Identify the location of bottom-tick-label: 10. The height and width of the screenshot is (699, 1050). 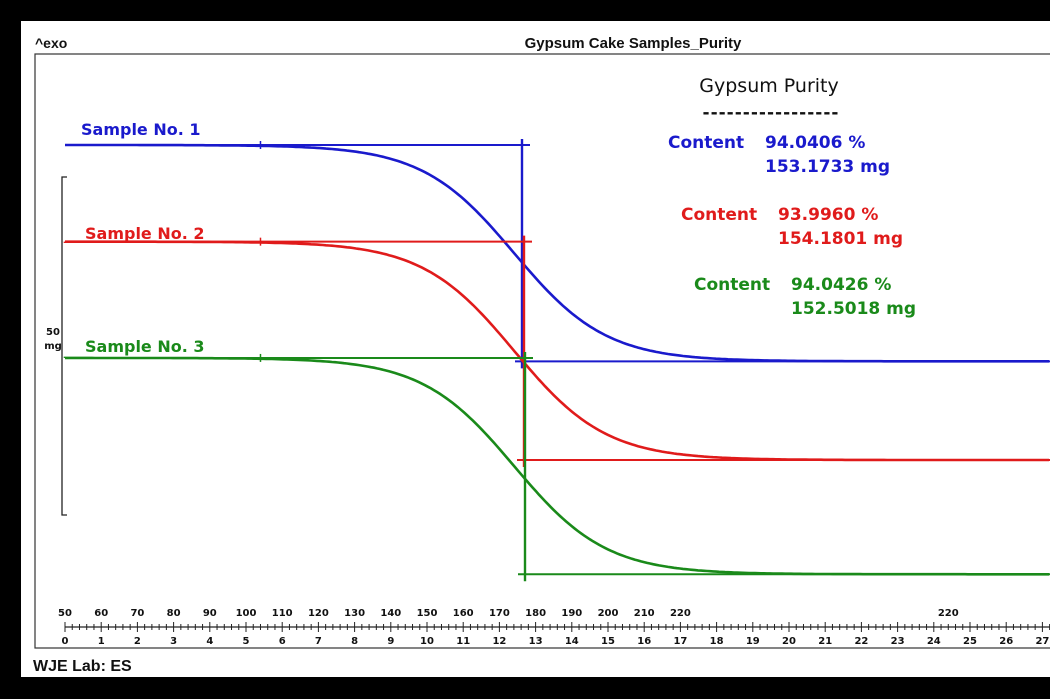
(427, 641).